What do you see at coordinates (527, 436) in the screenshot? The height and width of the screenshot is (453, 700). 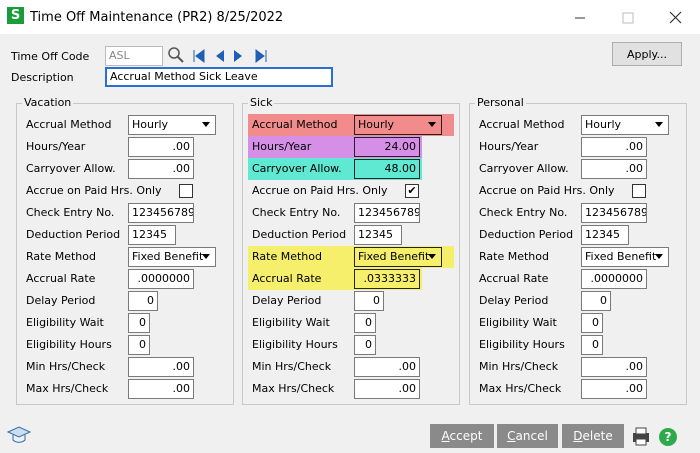 I see `action-button: Cancel` at bounding box center [527, 436].